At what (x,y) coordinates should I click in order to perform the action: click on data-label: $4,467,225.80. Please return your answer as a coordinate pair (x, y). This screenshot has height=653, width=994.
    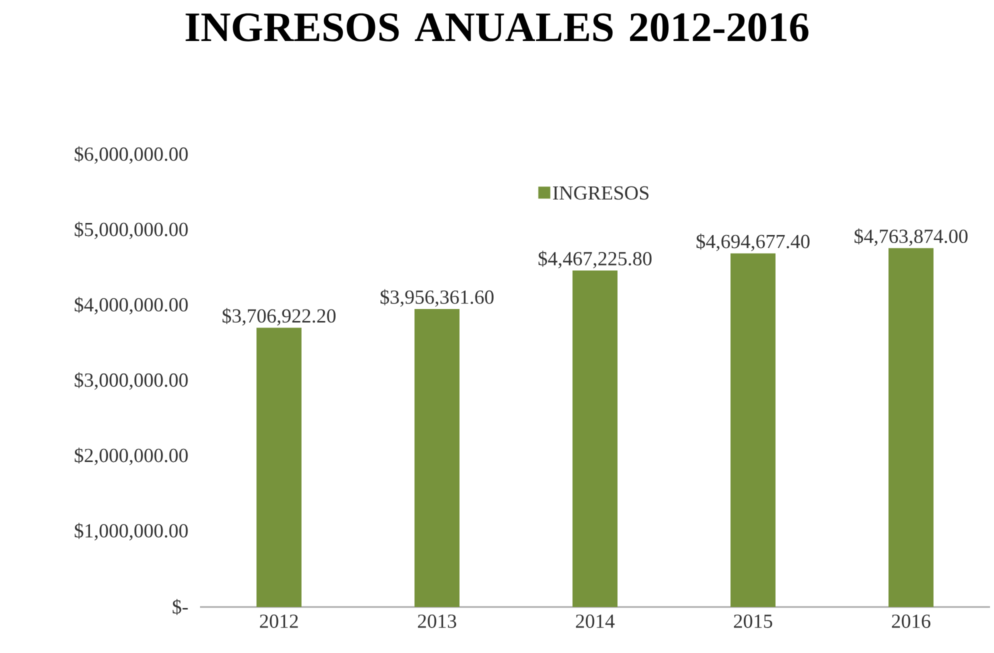
    Looking at the image, I should click on (595, 259).